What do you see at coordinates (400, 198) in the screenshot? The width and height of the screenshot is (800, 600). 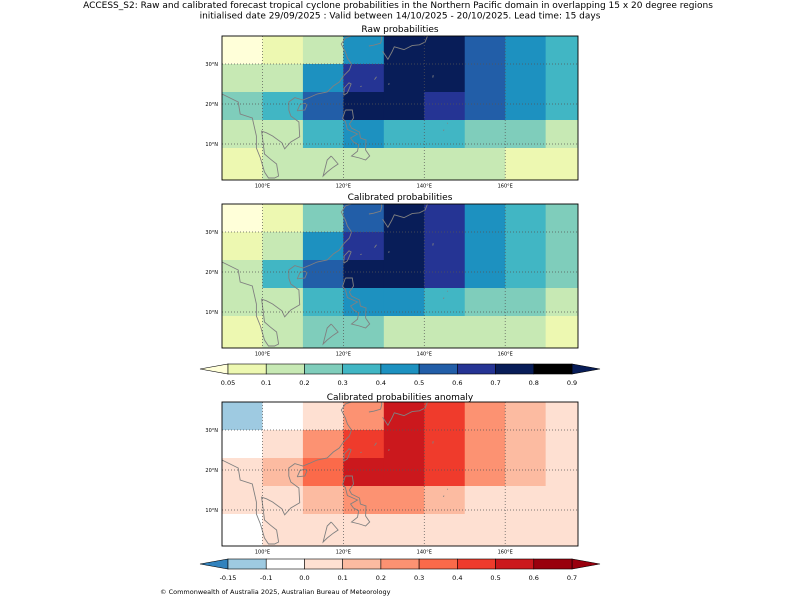 I see `panel-title: Calibrated probabilities` at bounding box center [400, 198].